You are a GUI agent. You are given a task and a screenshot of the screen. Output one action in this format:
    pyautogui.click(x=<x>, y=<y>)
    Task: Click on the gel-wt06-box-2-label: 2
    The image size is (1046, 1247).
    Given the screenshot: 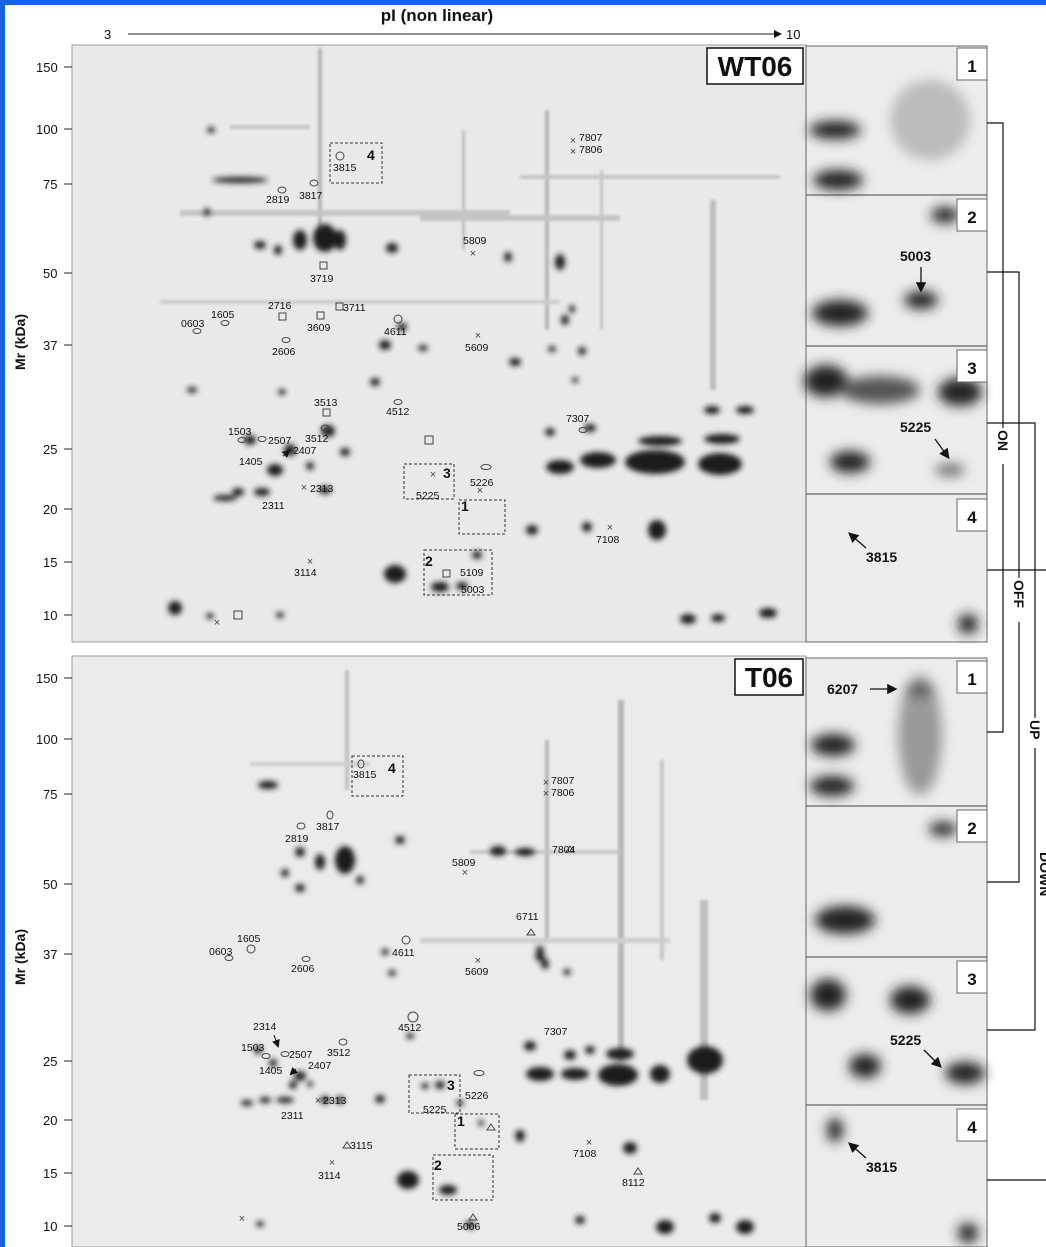 What is the action you would take?
    pyautogui.click(x=429, y=561)
    